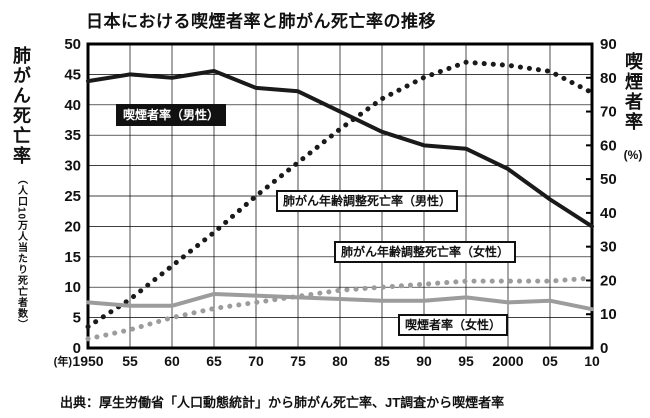 The height and width of the screenshot is (418, 650). Describe the element at coordinates (550, 361) in the screenshot. I see `x-tick-label: 05` at that location.